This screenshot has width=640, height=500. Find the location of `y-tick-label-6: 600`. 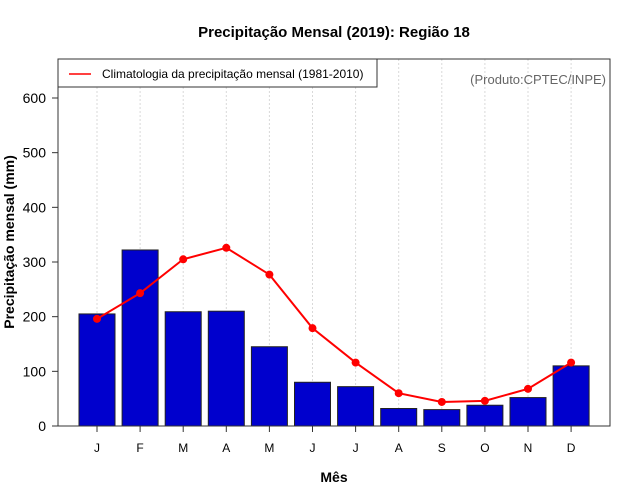

y-tick-label-6: 600 is located at coordinates (35, 98).